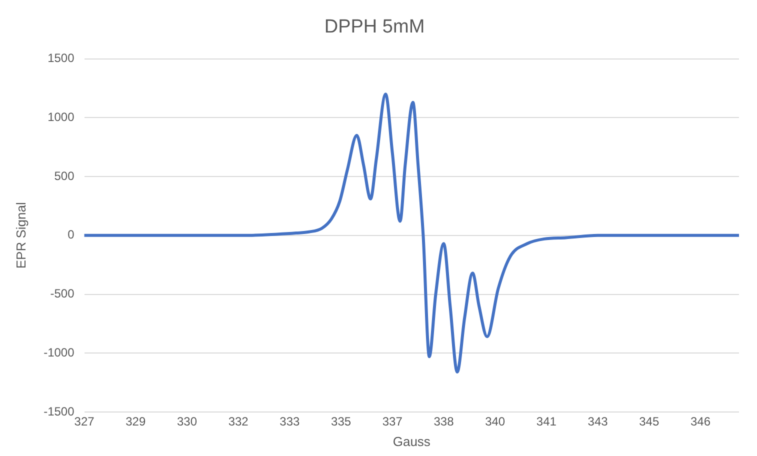 Image resolution: width=757 pixels, height=456 pixels. I want to click on x-tick-label: 337, so click(392, 421).